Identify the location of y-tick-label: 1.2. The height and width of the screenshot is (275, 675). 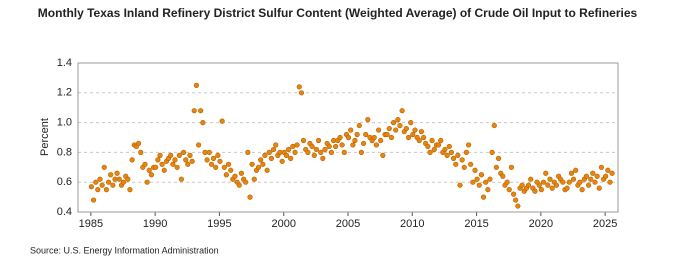
(64, 93).